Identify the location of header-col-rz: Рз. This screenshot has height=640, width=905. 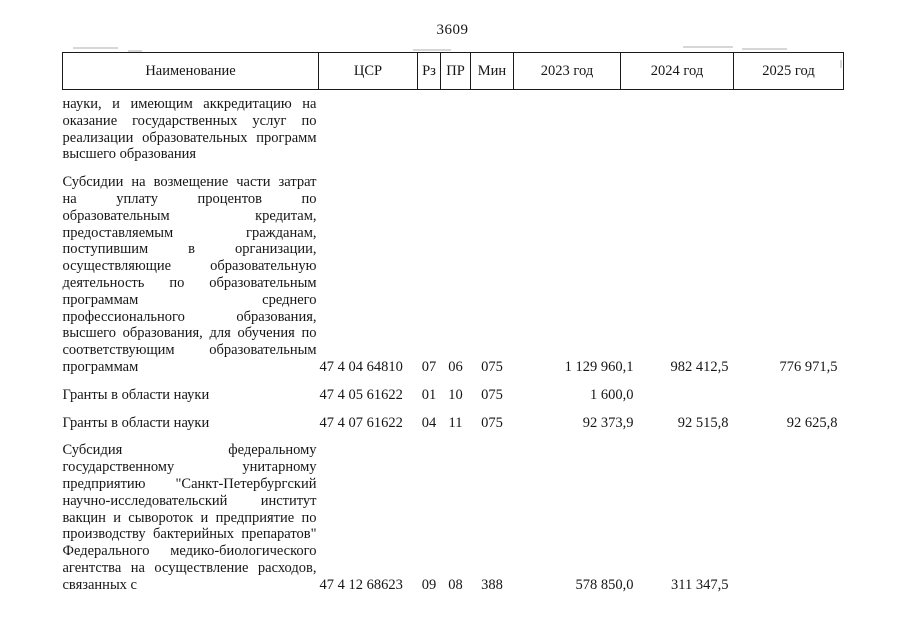
(429, 71).